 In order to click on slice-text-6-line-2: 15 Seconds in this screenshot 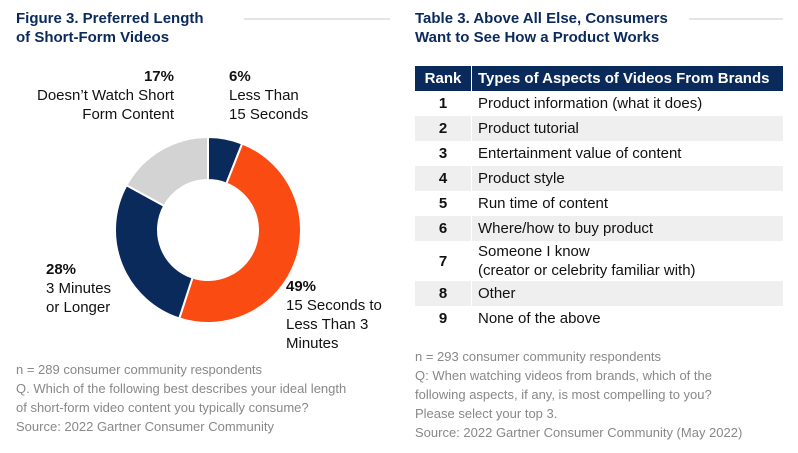, I will do `click(269, 114)`.